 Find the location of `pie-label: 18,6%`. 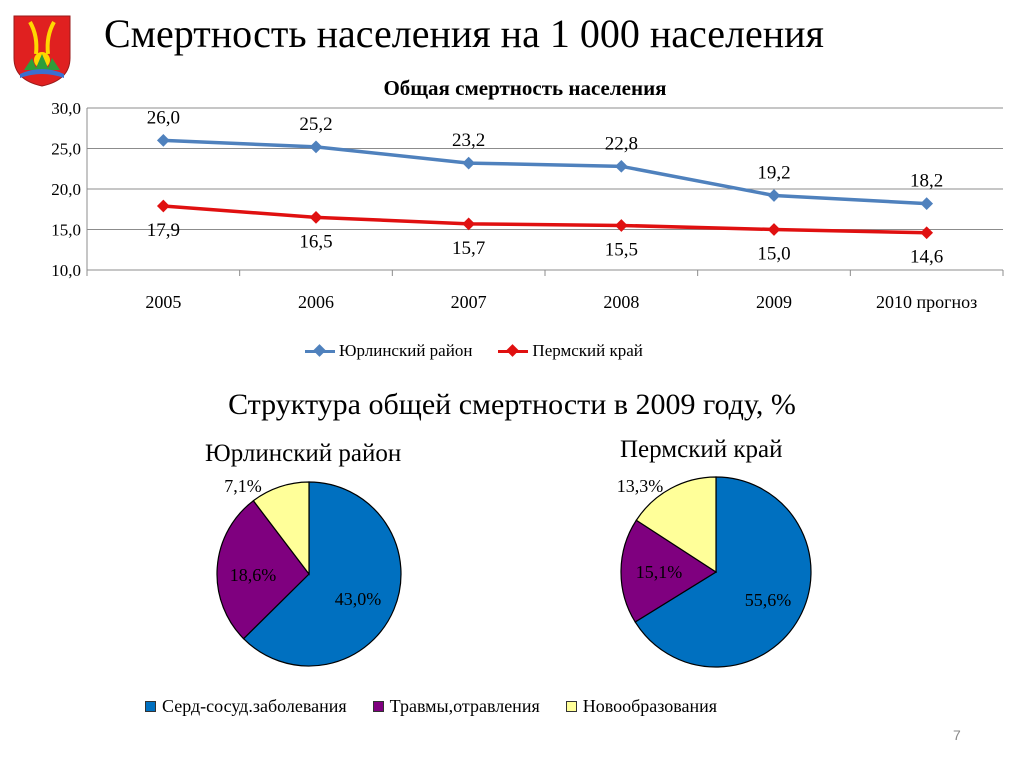

pie-label: 18,6% is located at coordinates (253, 575).